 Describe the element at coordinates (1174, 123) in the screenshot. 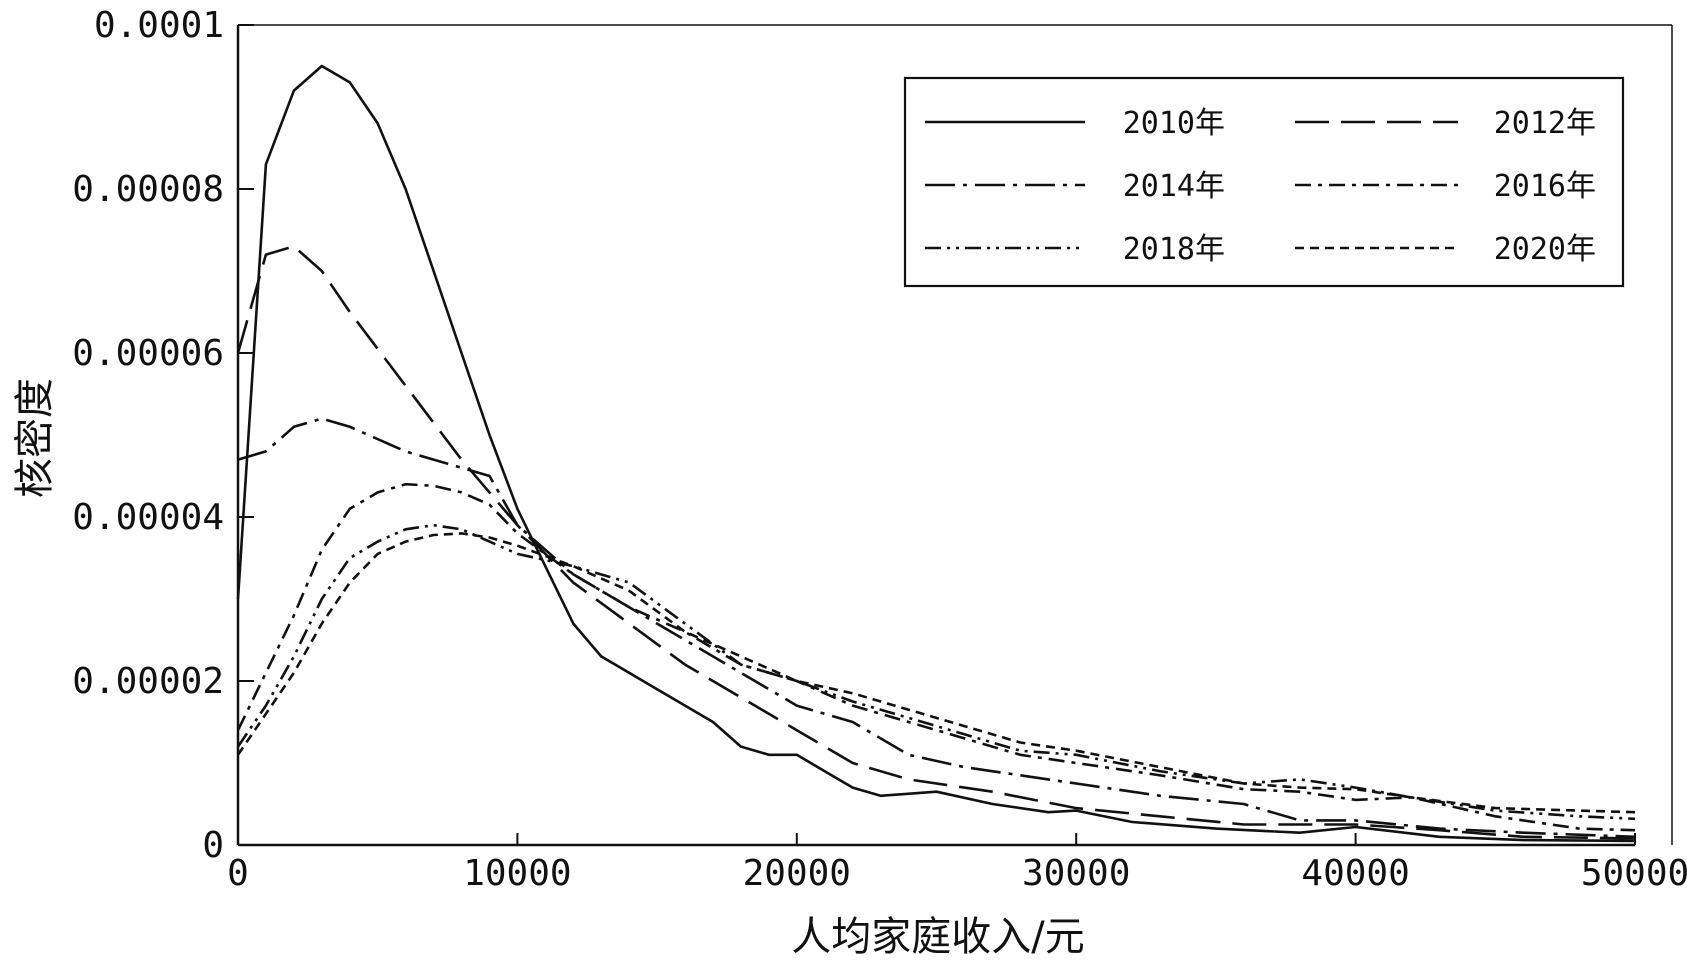

I see `legend-label: 2010年` at that location.